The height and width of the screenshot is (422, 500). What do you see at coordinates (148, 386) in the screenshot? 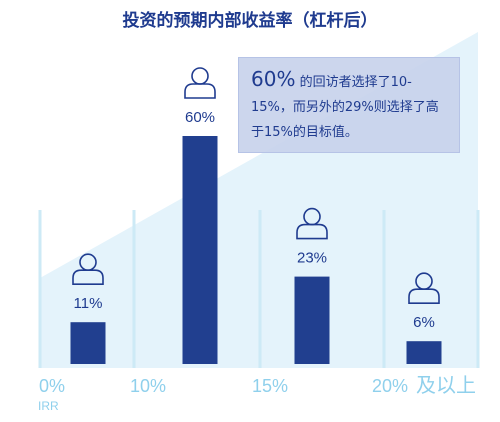
I see `x-tick-label-1: 10%` at bounding box center [148, 386].